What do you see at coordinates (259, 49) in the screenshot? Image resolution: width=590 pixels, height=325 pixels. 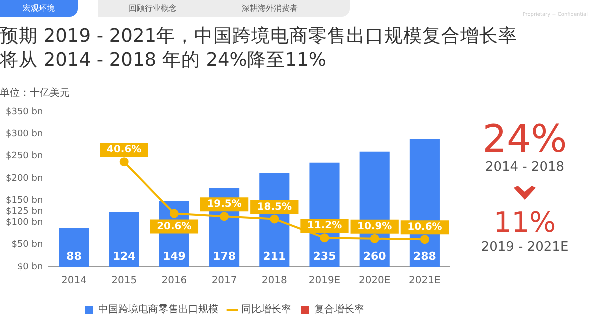 I see `chart-title: 预期 2019 - 2021年，中国跨境电商零售出口规模复合增长率将从 2014 - 2018 年的 24%降至11%` at bounding box center [259, 49].